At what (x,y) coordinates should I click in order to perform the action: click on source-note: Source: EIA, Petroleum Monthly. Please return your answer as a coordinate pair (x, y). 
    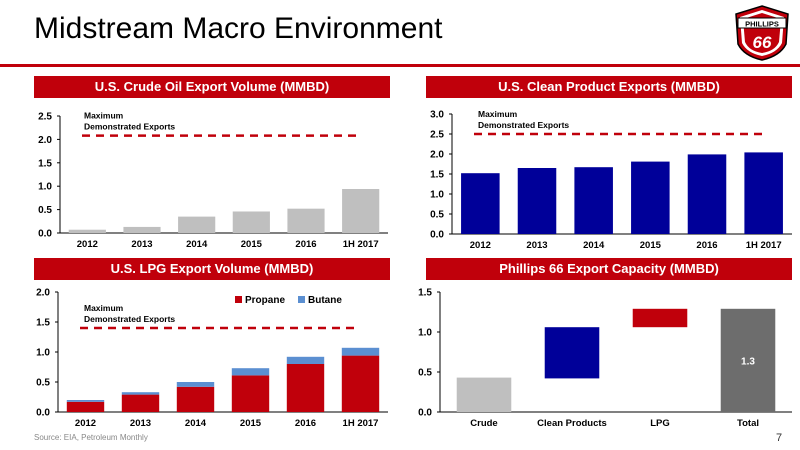
    Looking at the image, I should click on (91, 437).